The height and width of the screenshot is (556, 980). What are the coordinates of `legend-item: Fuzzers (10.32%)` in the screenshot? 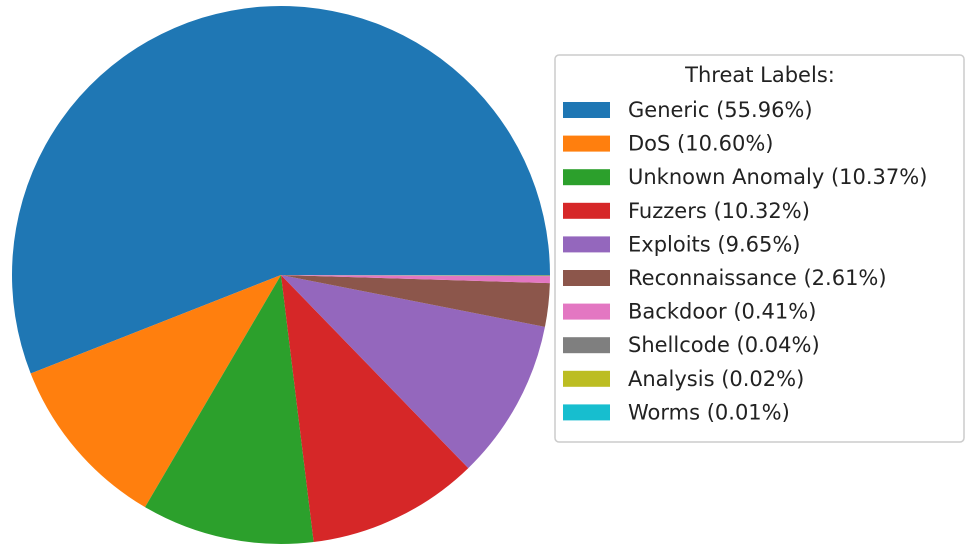 It's located at (686, 211).